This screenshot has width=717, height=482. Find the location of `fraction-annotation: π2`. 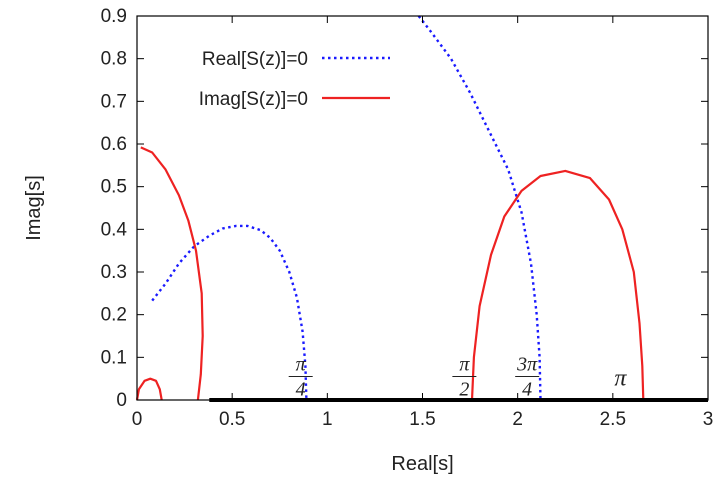

fraction-annotation: π2 is located at coordinates (464, 377).